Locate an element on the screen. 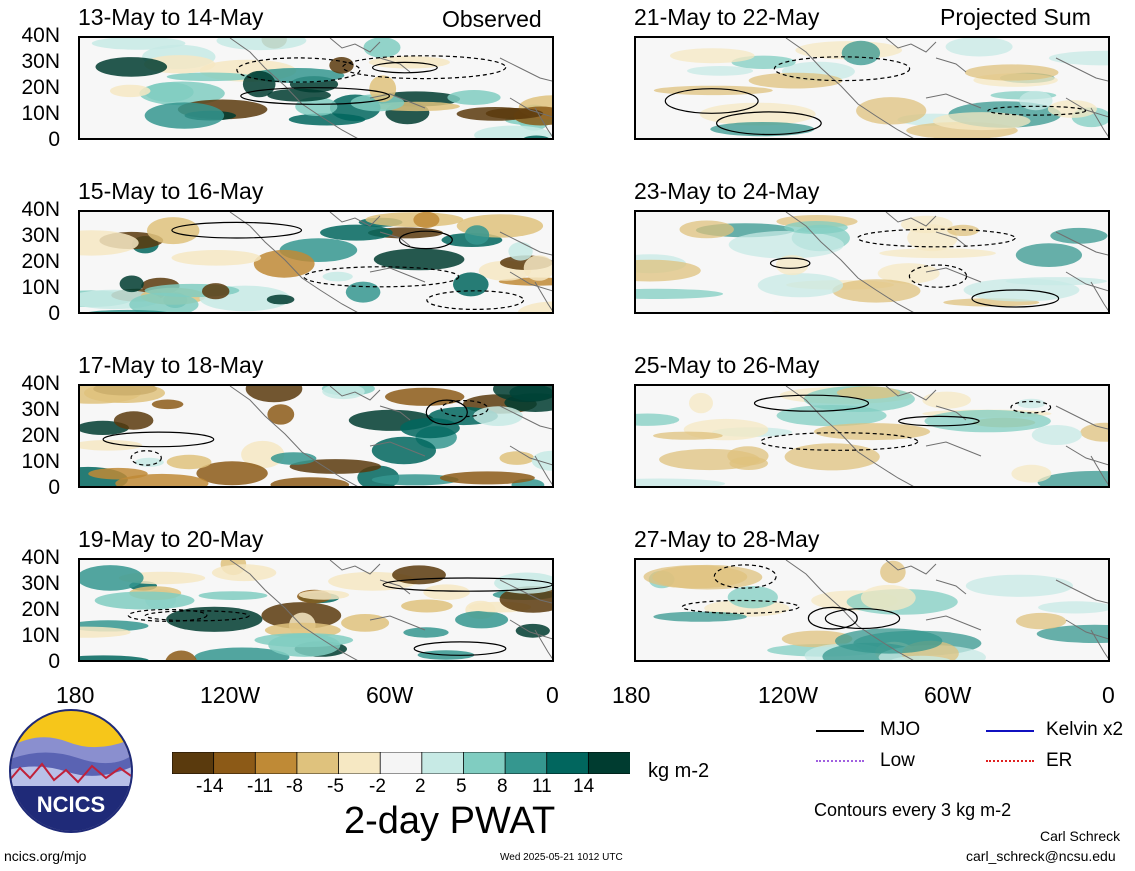 This screenshot has height=871, width=1135. cb-tick: -8 is located at coordinates (294, 786).